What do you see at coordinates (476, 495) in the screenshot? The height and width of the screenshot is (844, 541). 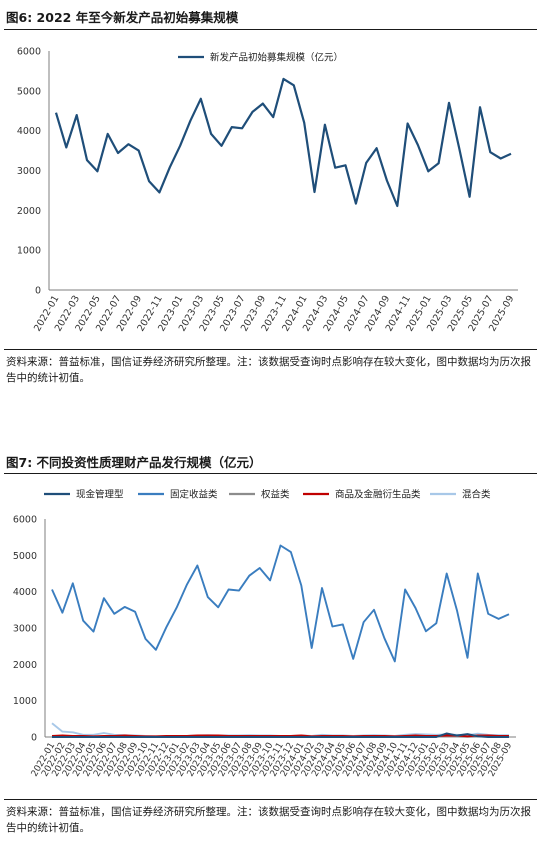 I see `legend-label-5: 混合类` at bounding box center [476, 495].